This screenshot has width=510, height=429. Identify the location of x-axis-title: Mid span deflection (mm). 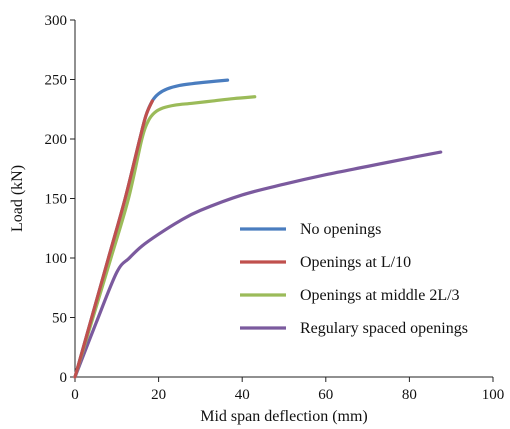
(284, 416).